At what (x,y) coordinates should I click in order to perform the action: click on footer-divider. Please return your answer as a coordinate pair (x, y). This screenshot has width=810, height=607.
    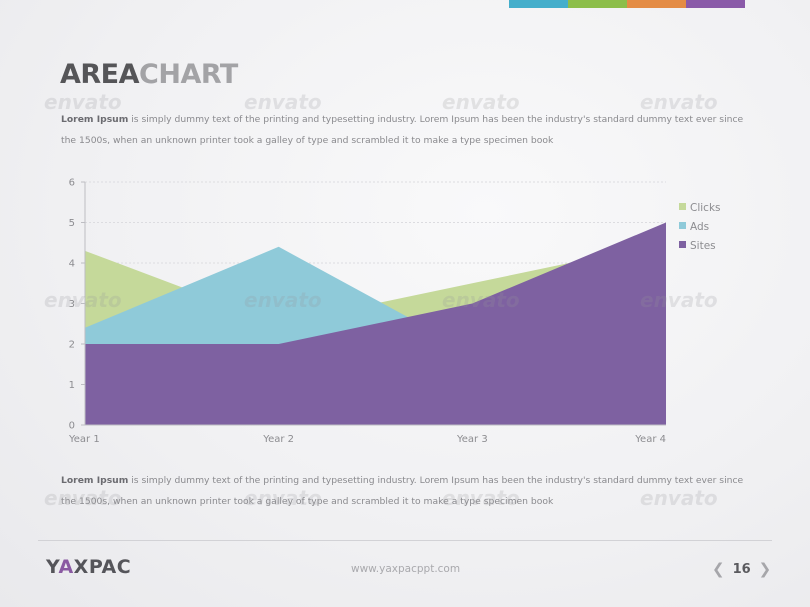
    Looking at the image, I should click on (405, 540).